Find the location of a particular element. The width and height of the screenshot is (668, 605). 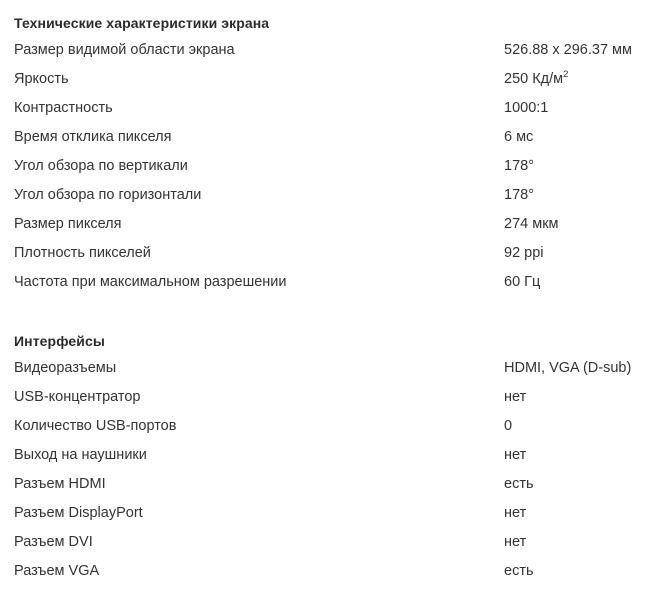

spec-label: Видеоразъемы is located at coordinates (65, 368).